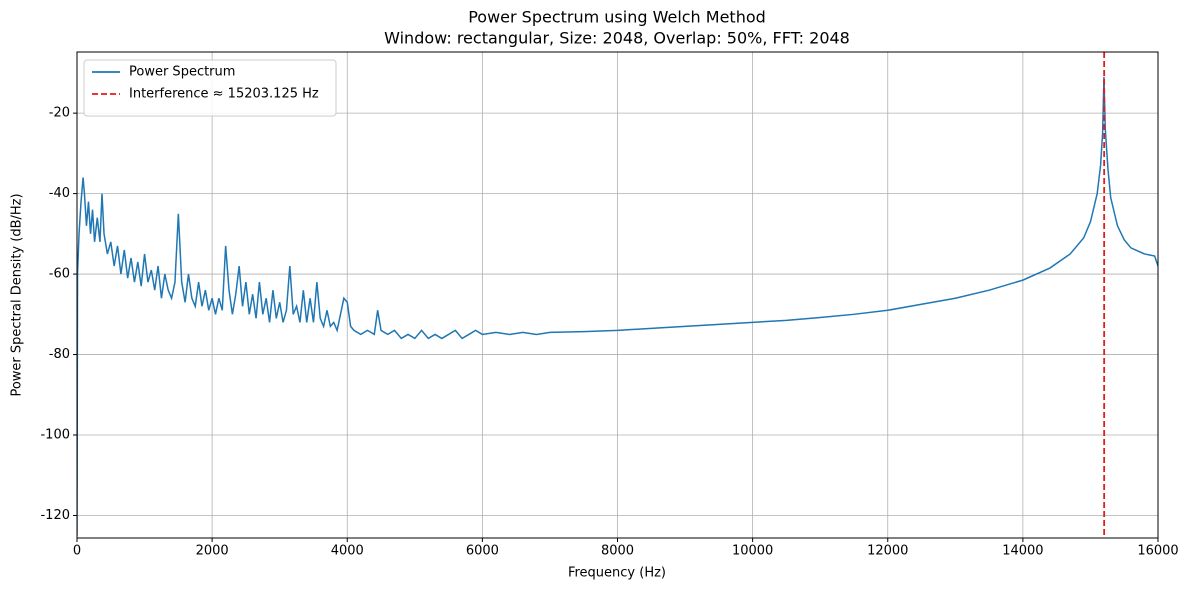  I want to click on x-tick-label: 10000, so click(752, 551).